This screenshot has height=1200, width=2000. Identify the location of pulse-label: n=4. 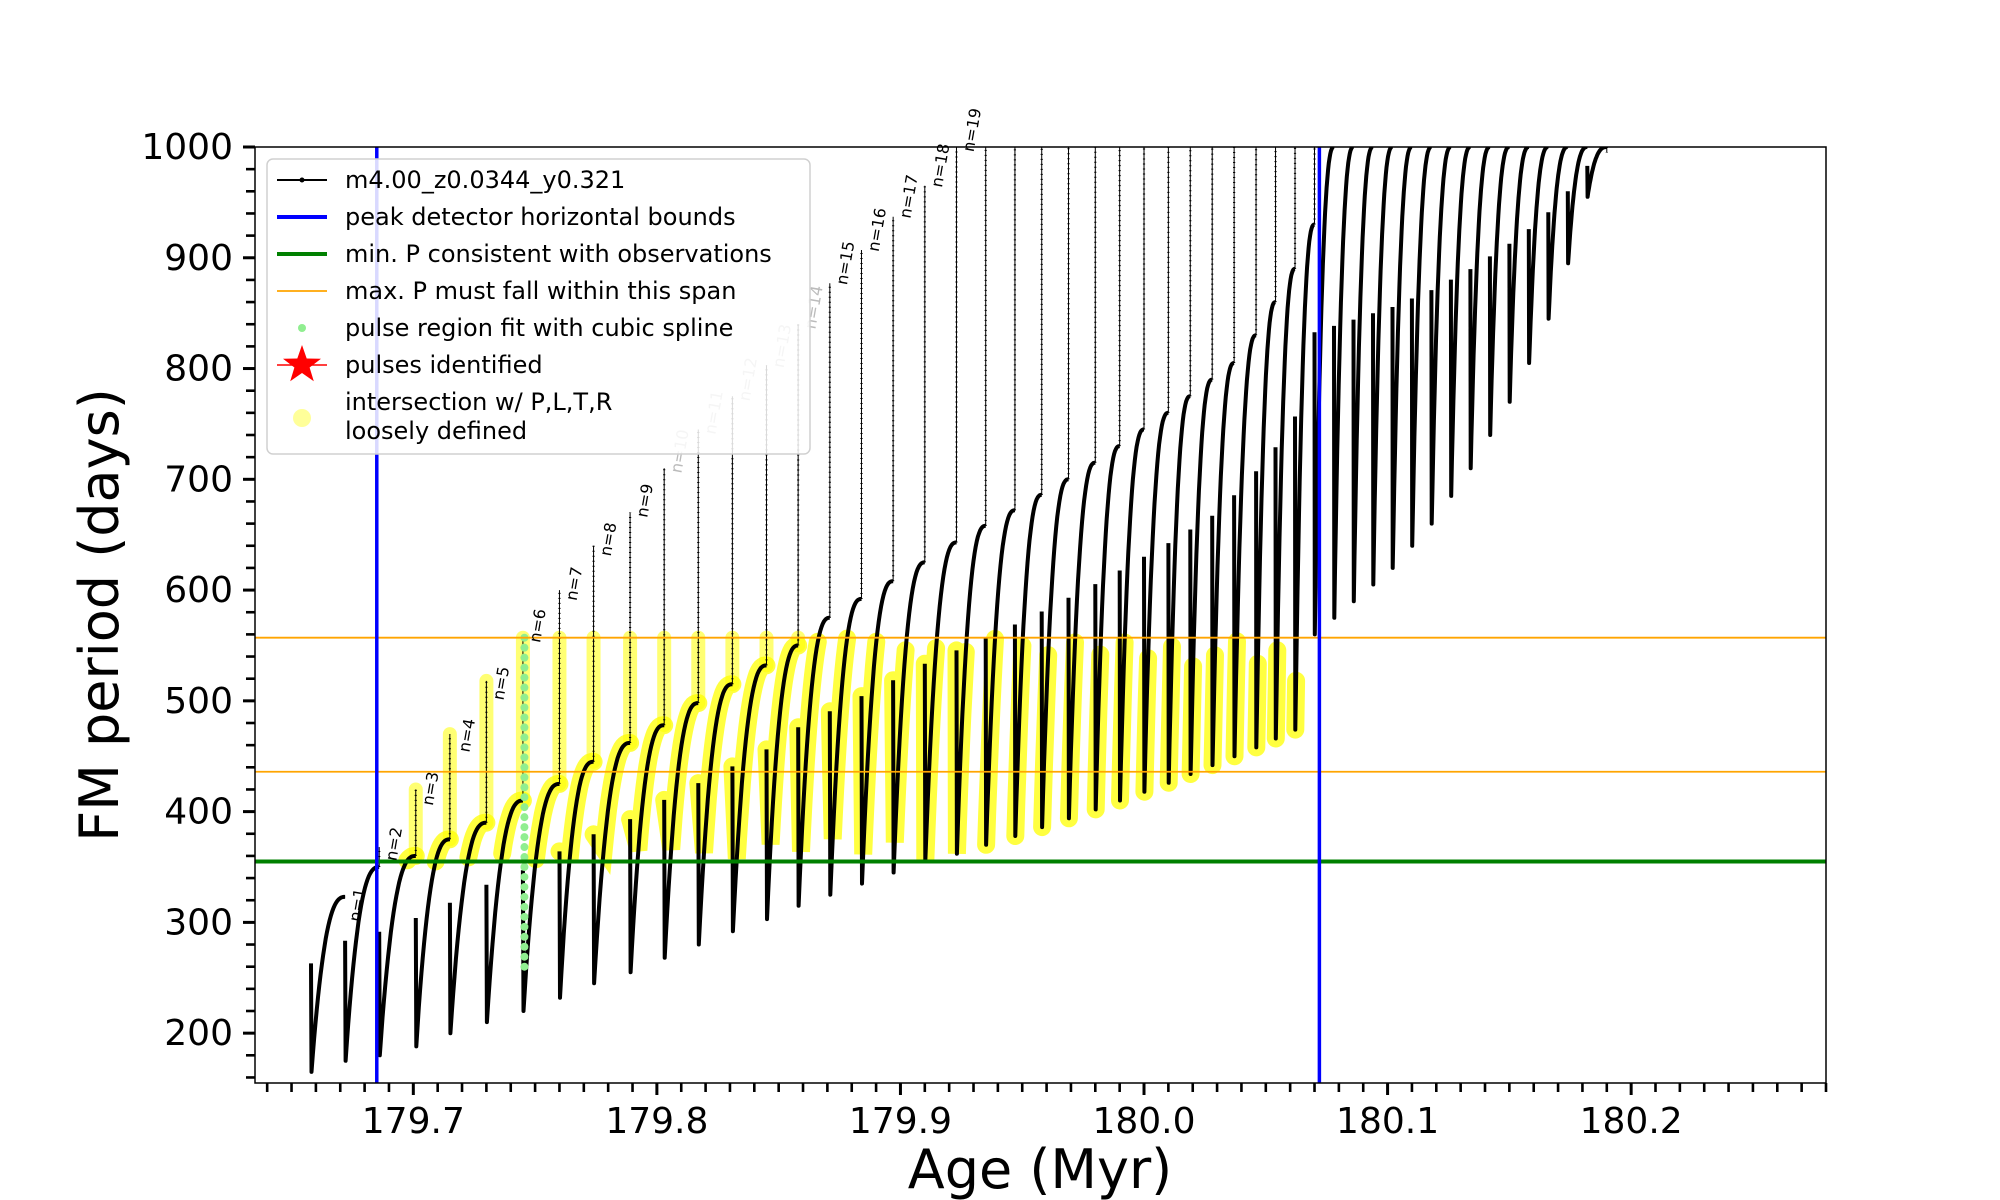
(467, 735).